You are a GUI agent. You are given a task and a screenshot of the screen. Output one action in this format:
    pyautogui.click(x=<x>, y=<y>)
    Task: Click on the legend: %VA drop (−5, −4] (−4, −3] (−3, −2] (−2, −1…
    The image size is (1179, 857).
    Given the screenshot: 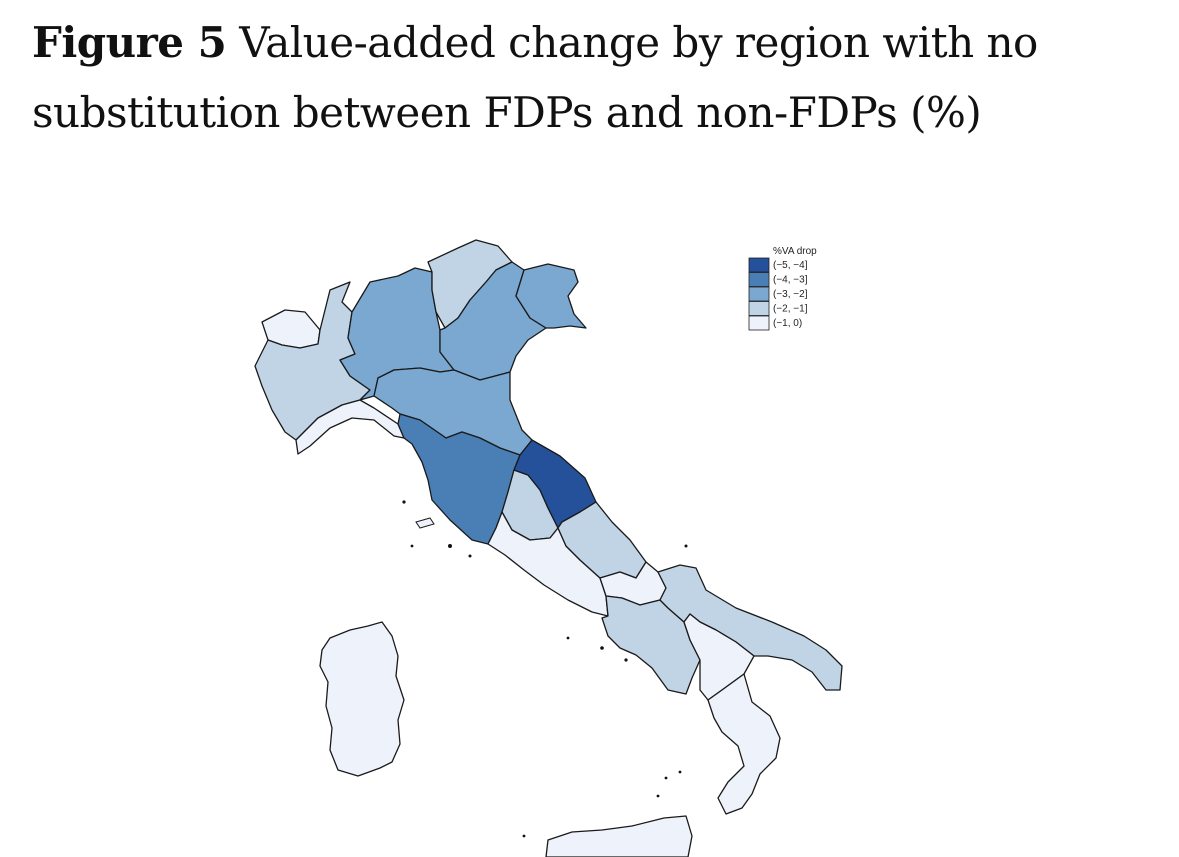 What is the action you would take?
    pyautogui.click(x=782, y=288)
    